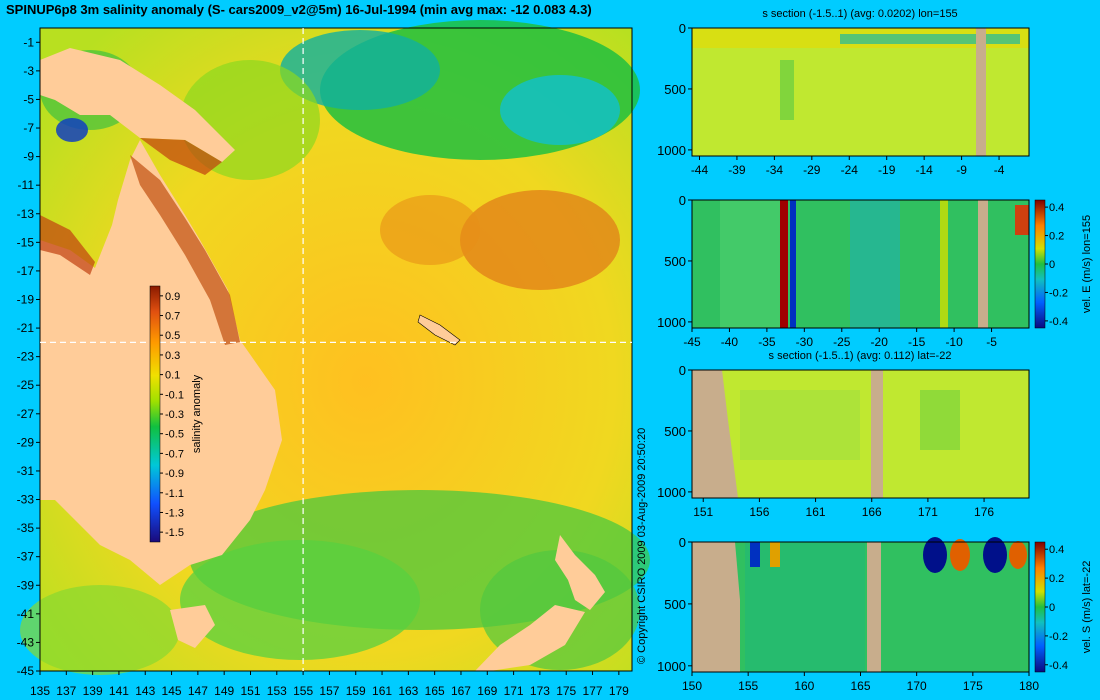 This screenshot has height=700, width=1100. Describe the element at coordinates (981, 92) in the screenshot. I see `section1-land-column` at that location.